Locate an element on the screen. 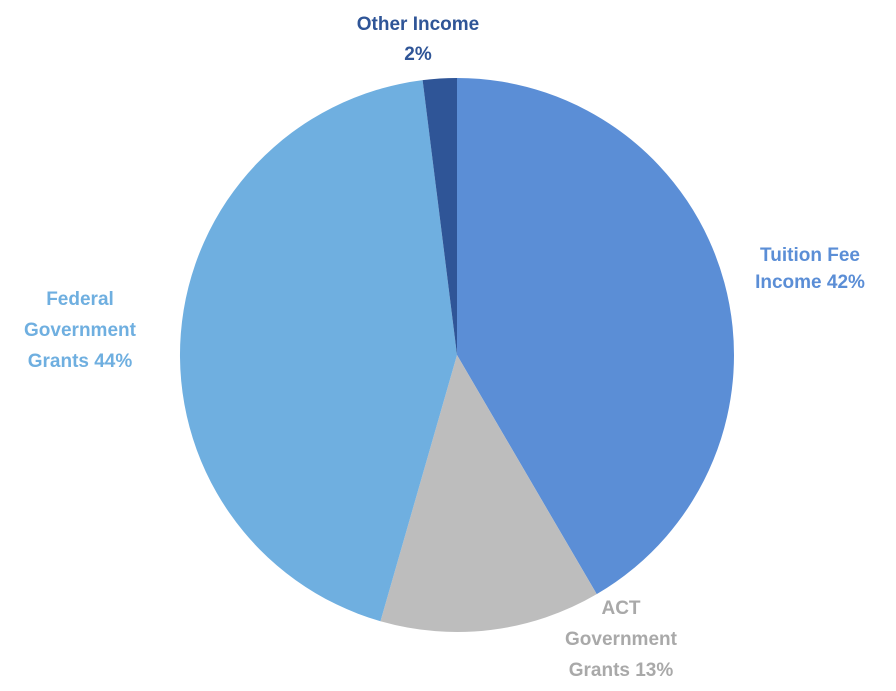 The width and height of the screenshot is (896, 691). data-label-act-government-grants: ACT Government Grants 13% is located at coordinates (621, 639).